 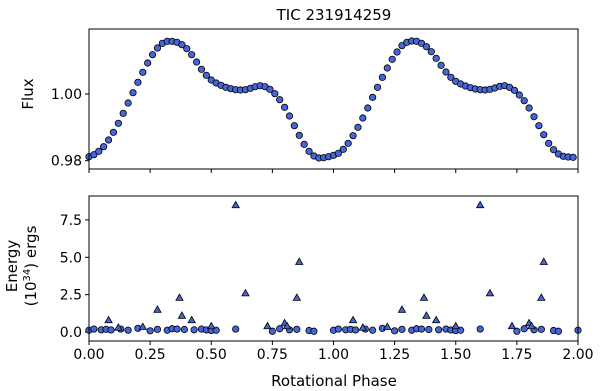 I want to click on y-tick-label: 0.0, so click(x=71, y=333).